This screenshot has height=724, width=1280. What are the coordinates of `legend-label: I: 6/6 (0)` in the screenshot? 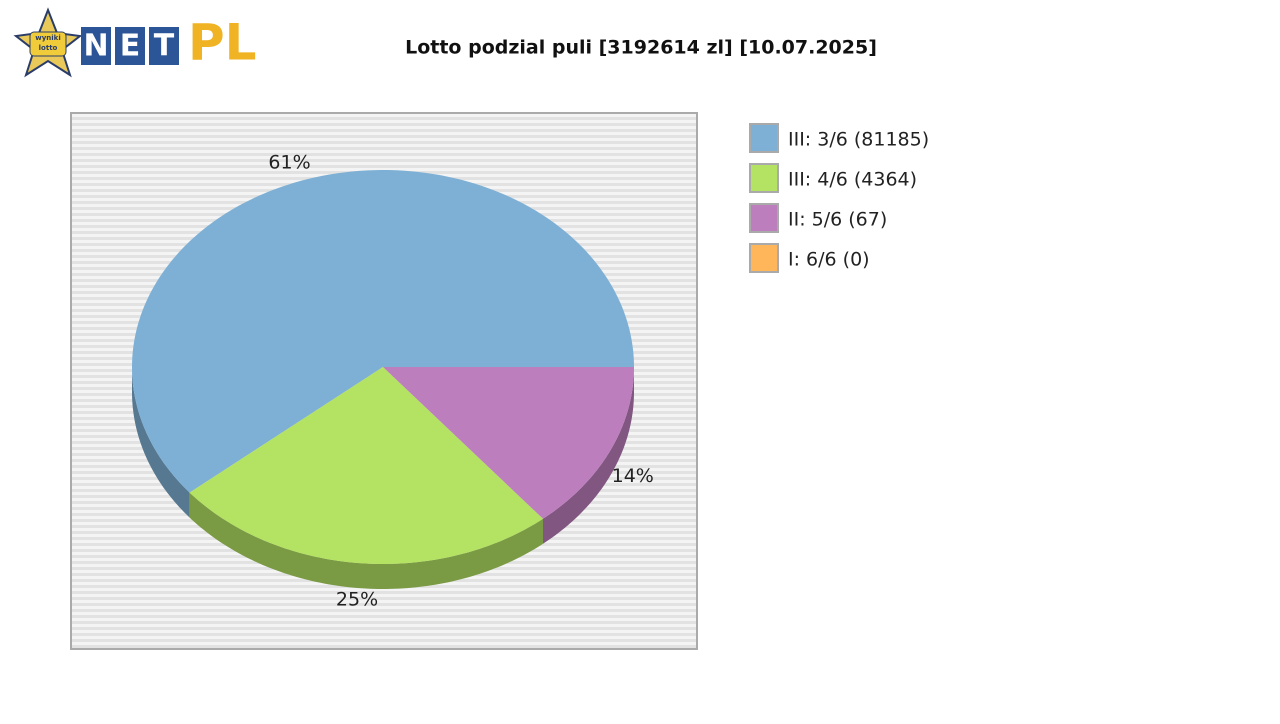 It's located at (829, 260).